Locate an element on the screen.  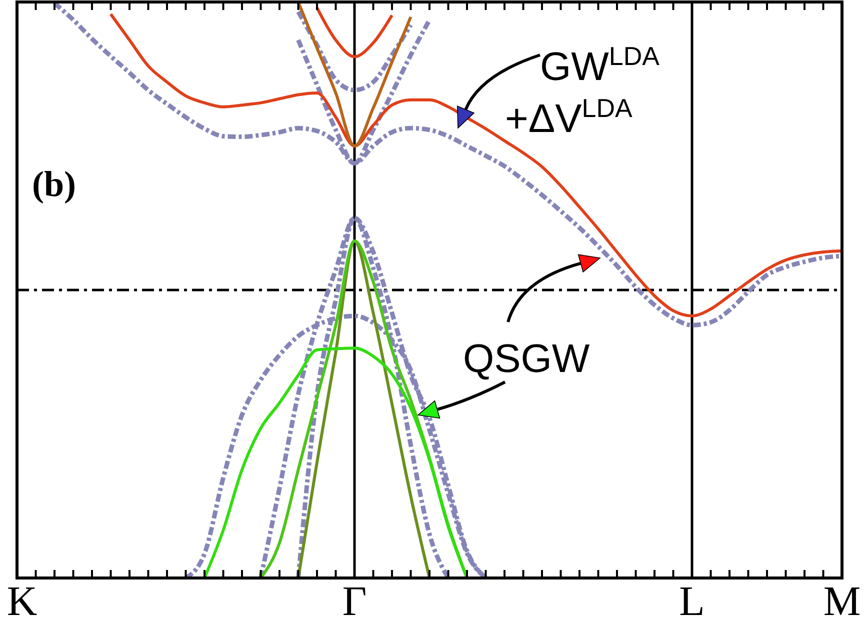
x-tick-label: L is located at coordinates (692, 600).